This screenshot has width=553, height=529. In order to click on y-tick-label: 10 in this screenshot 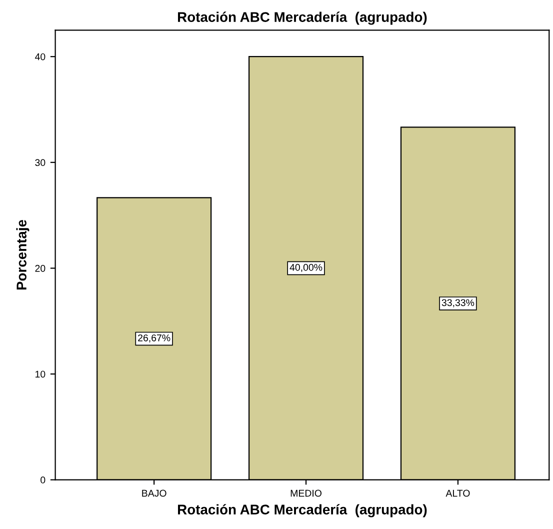, I will do `click(41, 374)`.